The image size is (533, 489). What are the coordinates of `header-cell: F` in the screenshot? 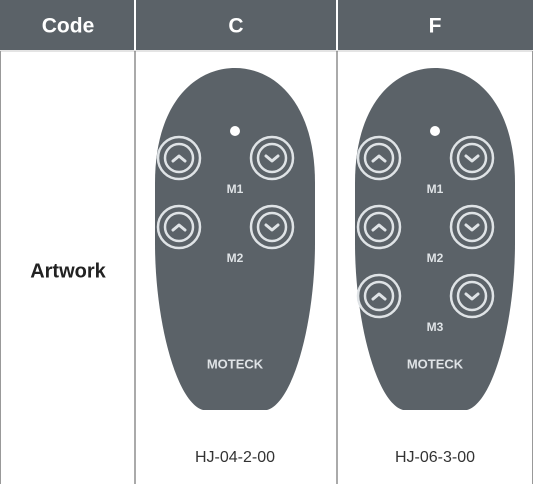 It's located at (435, 26).